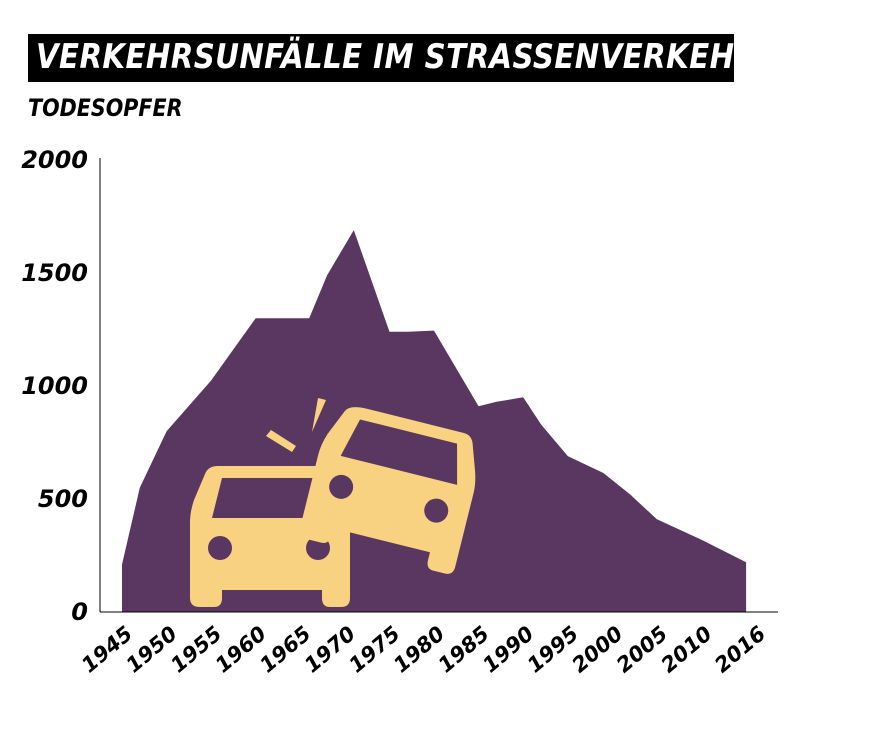  What do you see at coordinates (79, 612) in the screenshot?
I see `y-tick-label: 0` at bounding box center [79, 612].